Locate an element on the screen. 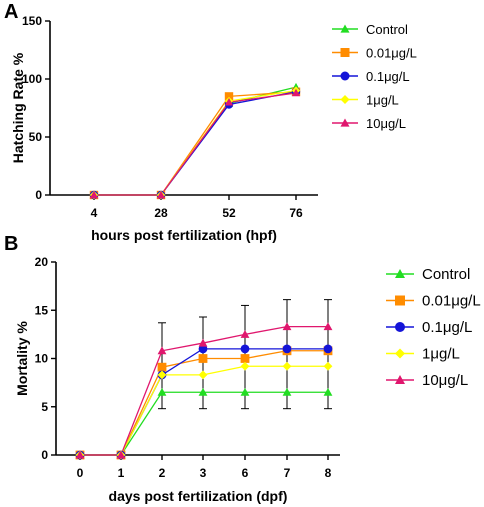 Image resolution: width=484 pixels, height=507 pixels. panel-label: B is located at coordinates (11, 244).